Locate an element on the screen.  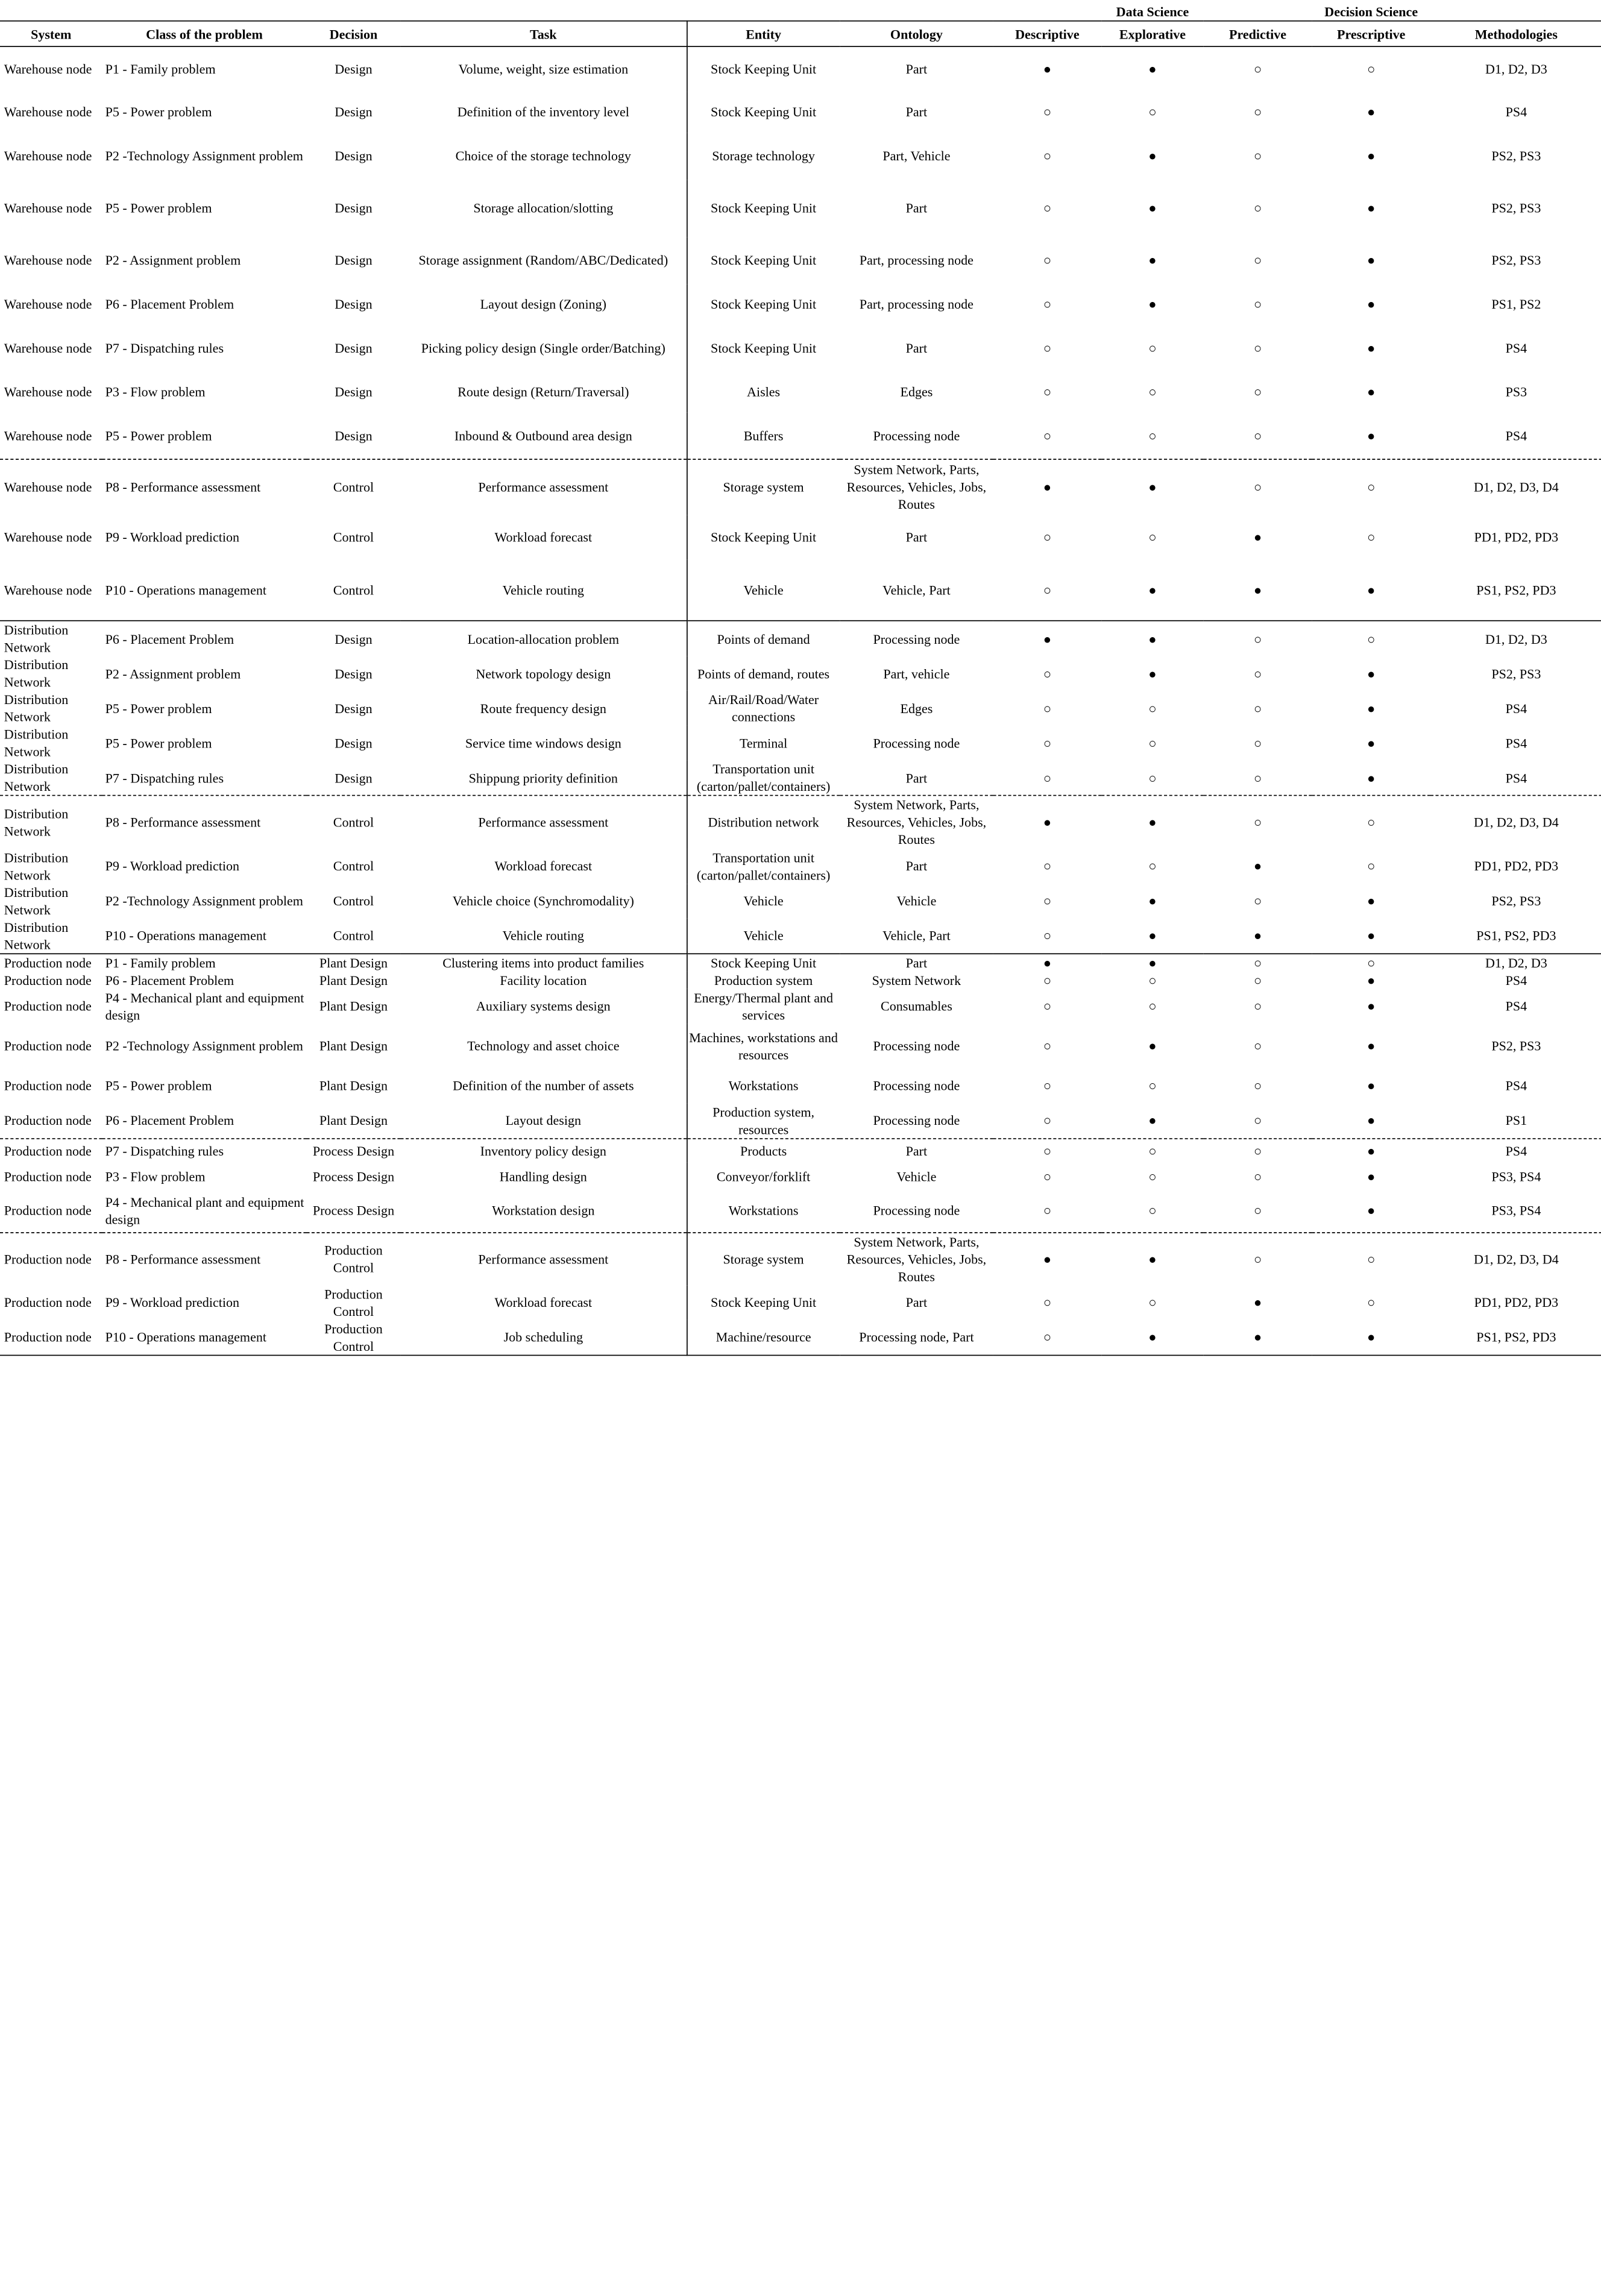
col-ontology: Ontology is located at coordinates (917, 33).